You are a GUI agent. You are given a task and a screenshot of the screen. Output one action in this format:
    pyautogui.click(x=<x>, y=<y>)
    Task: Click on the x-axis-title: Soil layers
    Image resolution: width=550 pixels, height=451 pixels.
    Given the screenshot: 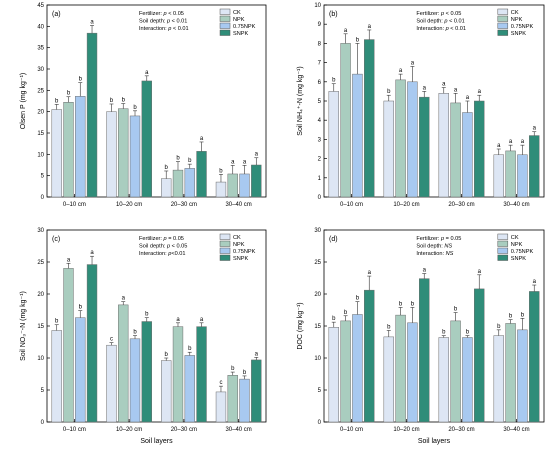 What is the action you would take?
    pyautogui.click(x=434, y=441)
    